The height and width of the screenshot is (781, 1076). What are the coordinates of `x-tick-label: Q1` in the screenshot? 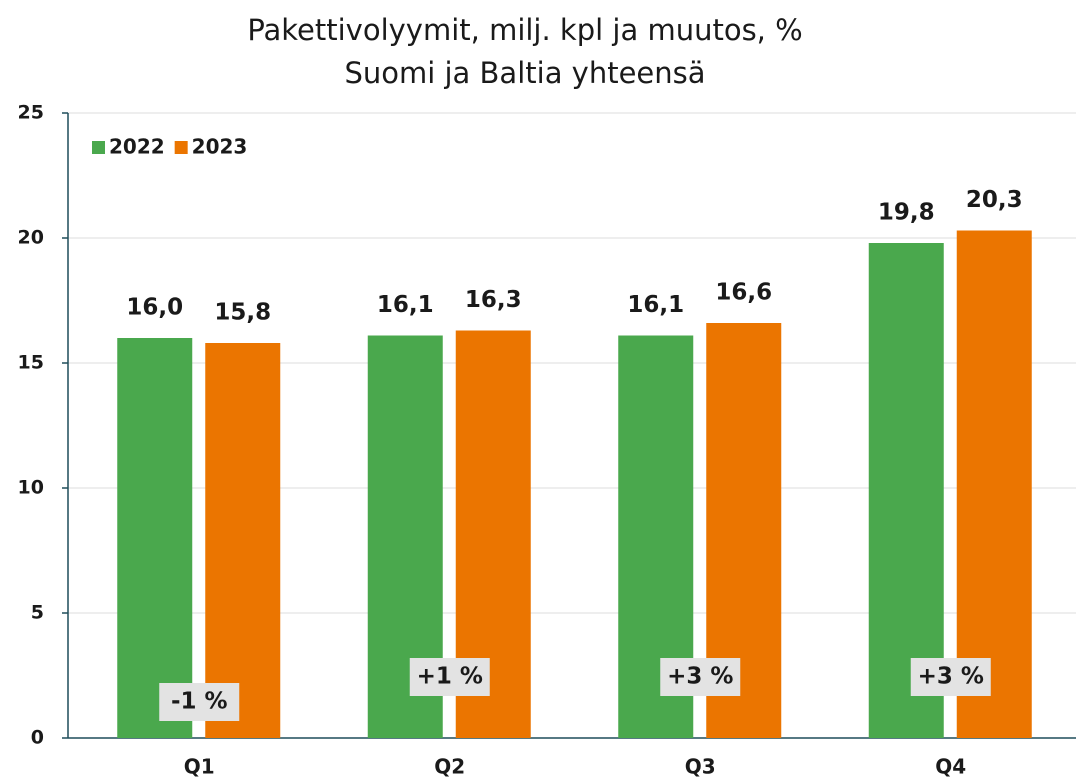 It's located at (199, 767).